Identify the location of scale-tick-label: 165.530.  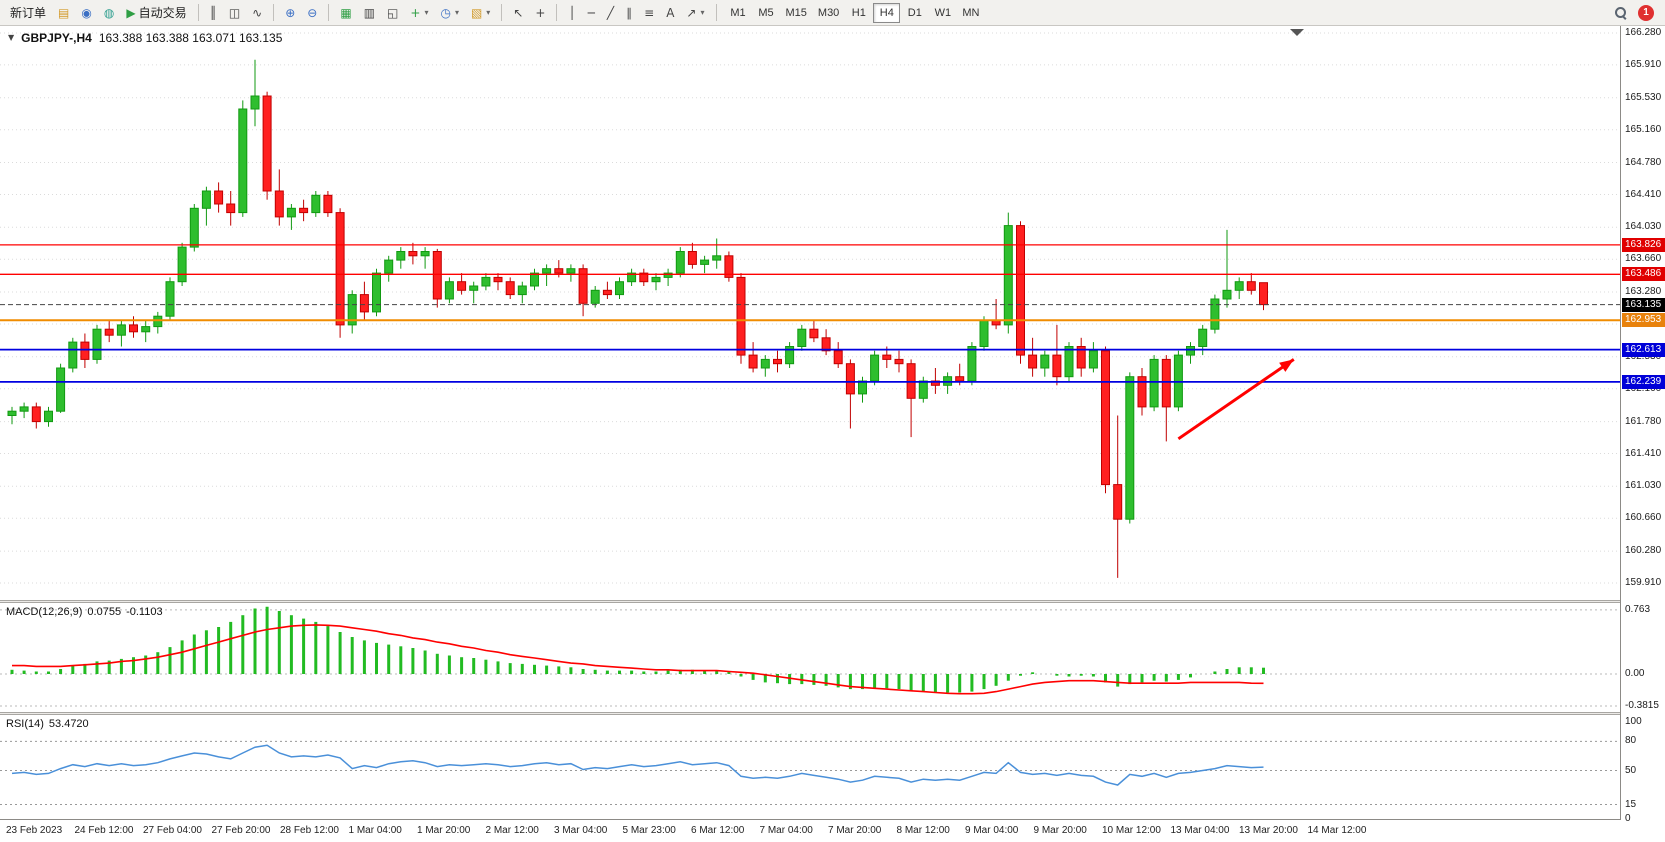
(1643, 97).